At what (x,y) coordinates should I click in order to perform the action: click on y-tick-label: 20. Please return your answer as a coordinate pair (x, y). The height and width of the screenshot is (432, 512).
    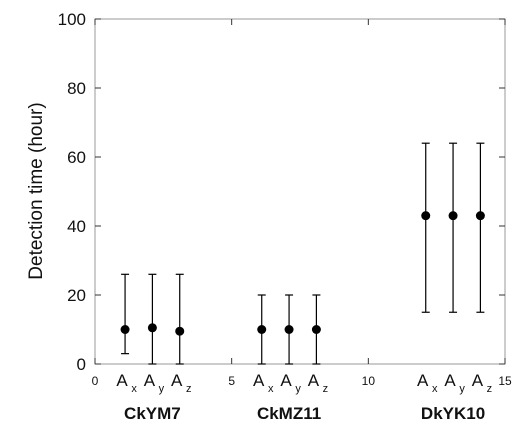
    Looking at the image, I should click on (76, 295).